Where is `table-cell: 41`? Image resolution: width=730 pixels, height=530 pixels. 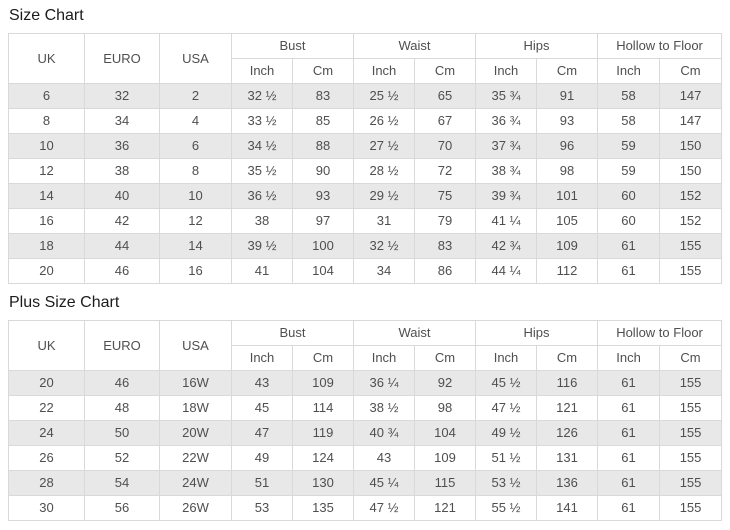
table-cell: 41 is located at coordinates (262, 271).